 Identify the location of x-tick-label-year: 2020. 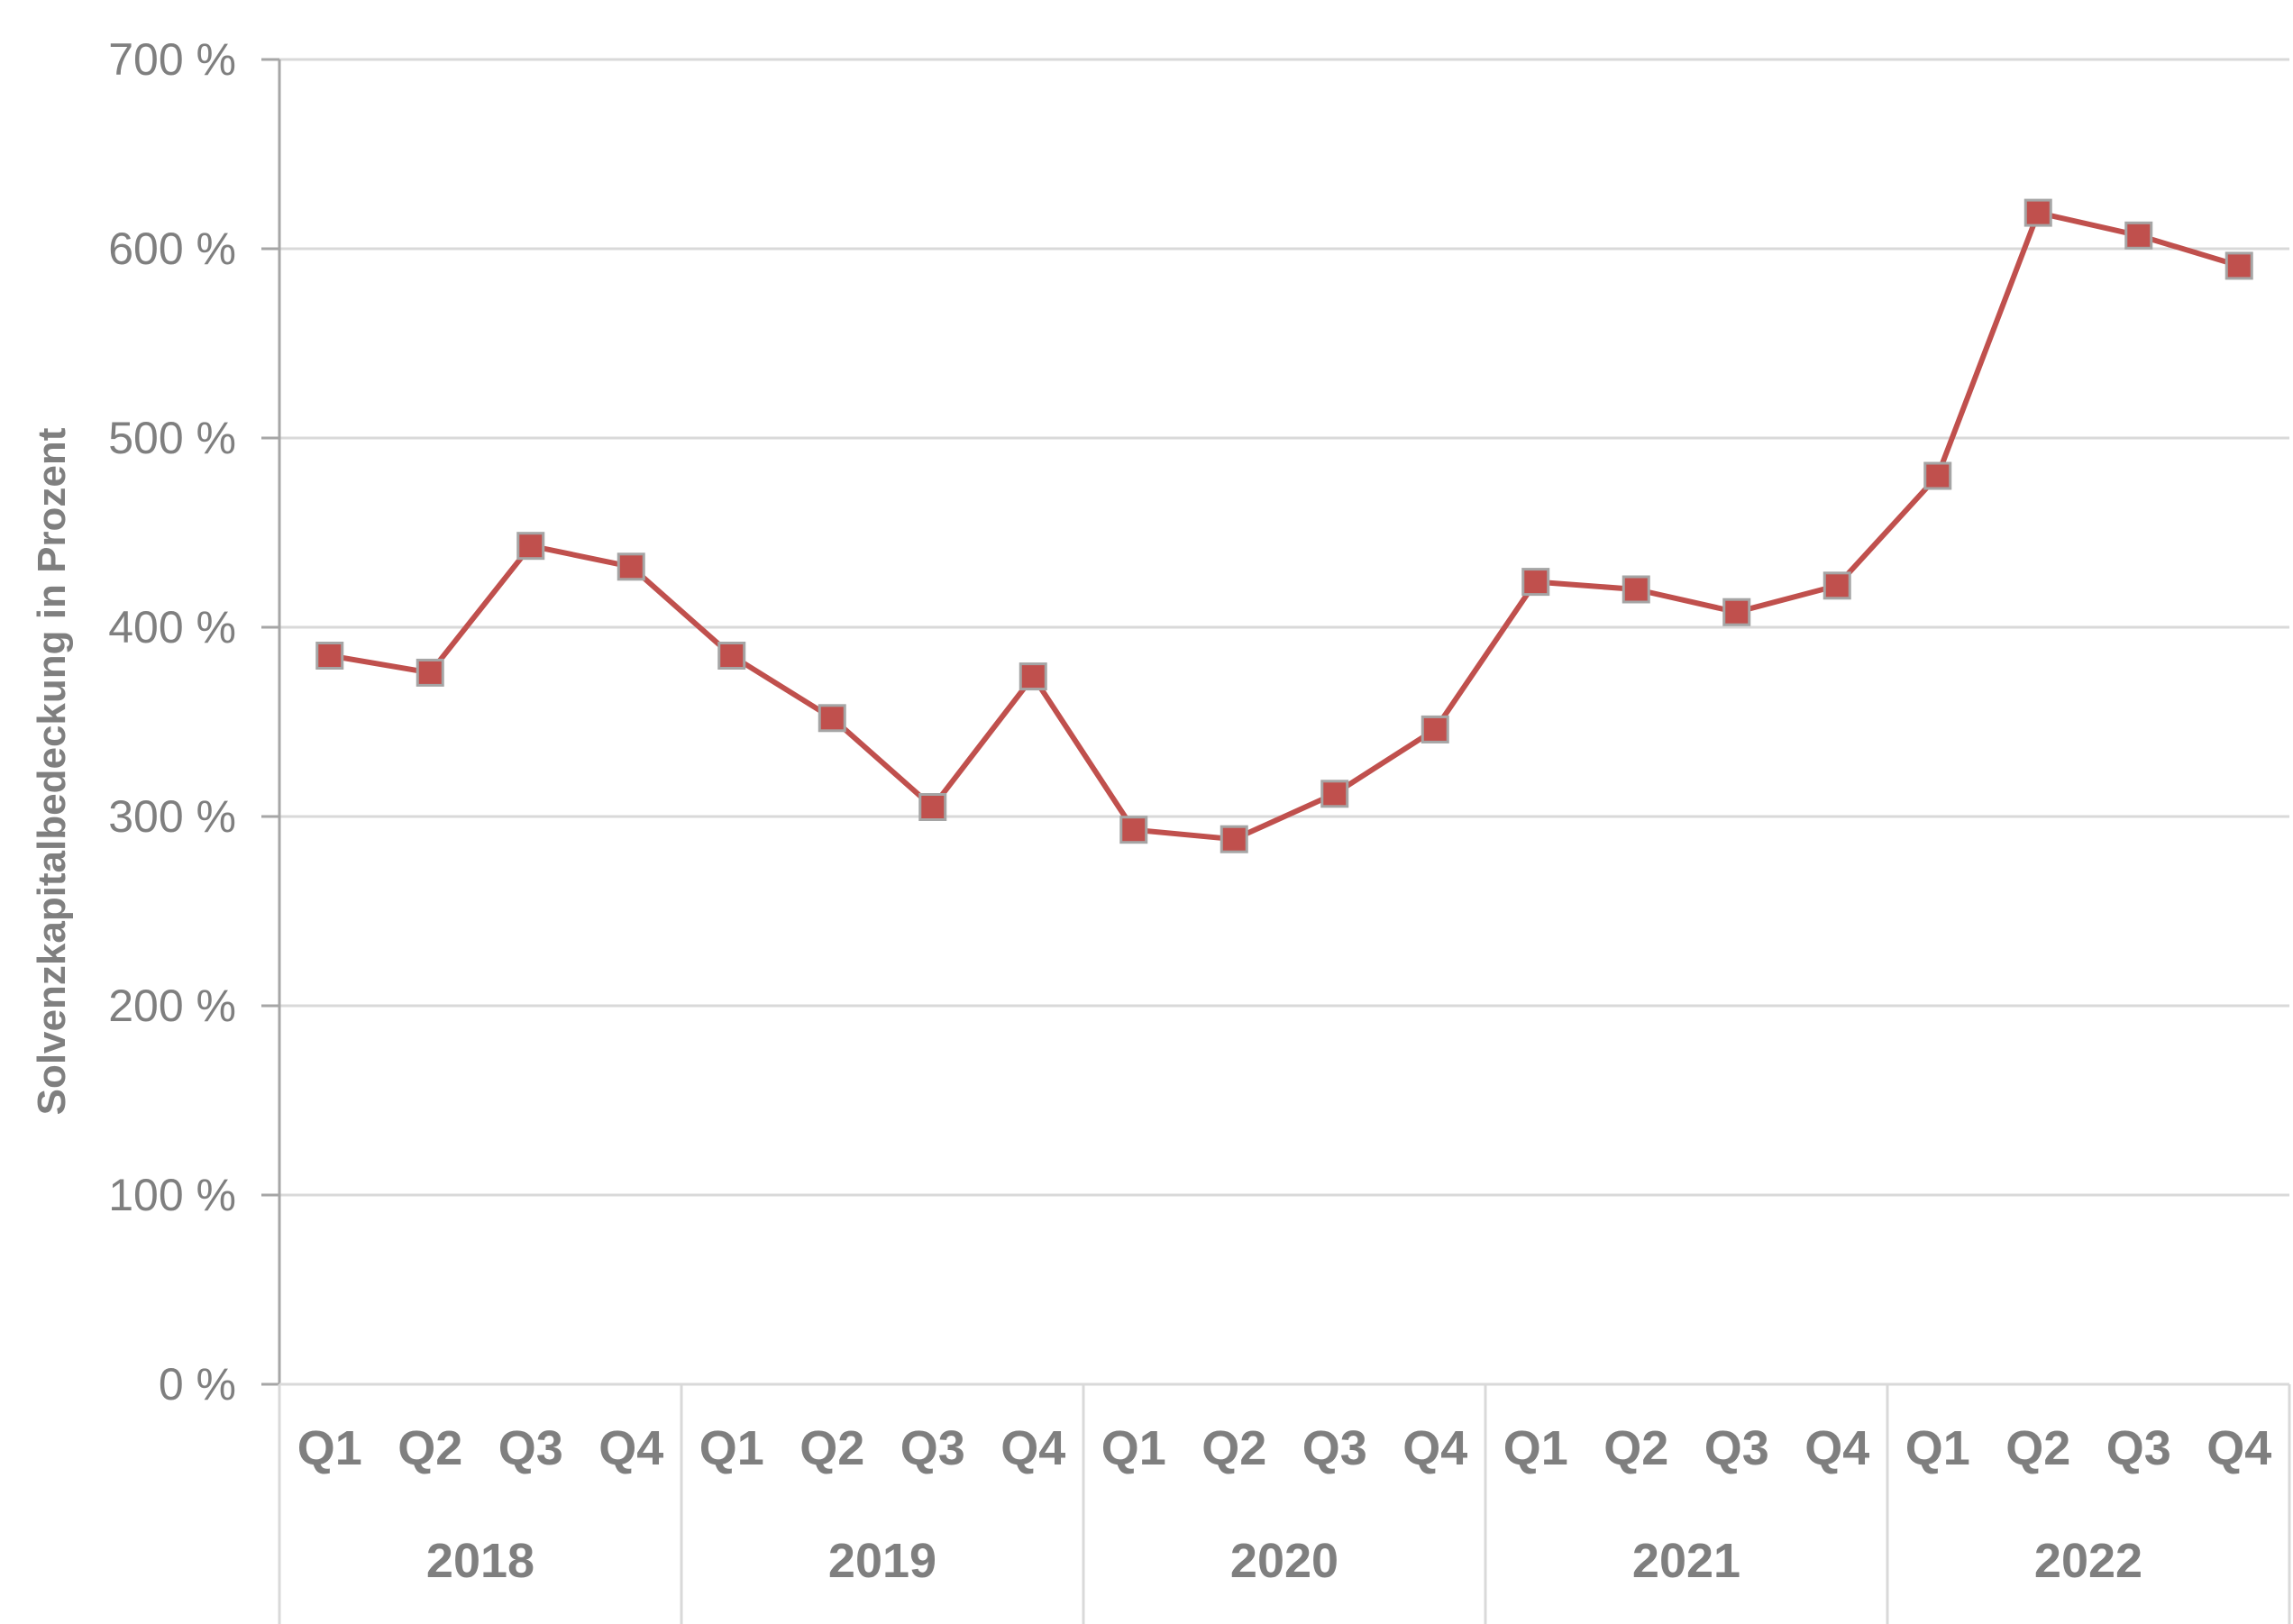
(1284, 1561).